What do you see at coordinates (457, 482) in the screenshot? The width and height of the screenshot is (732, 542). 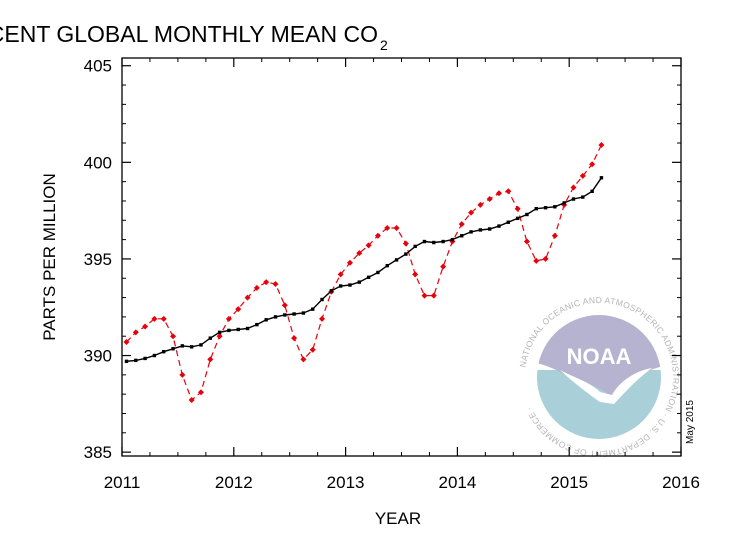 I see `x-tick-label: 2014` at bounding box center [457, 482].